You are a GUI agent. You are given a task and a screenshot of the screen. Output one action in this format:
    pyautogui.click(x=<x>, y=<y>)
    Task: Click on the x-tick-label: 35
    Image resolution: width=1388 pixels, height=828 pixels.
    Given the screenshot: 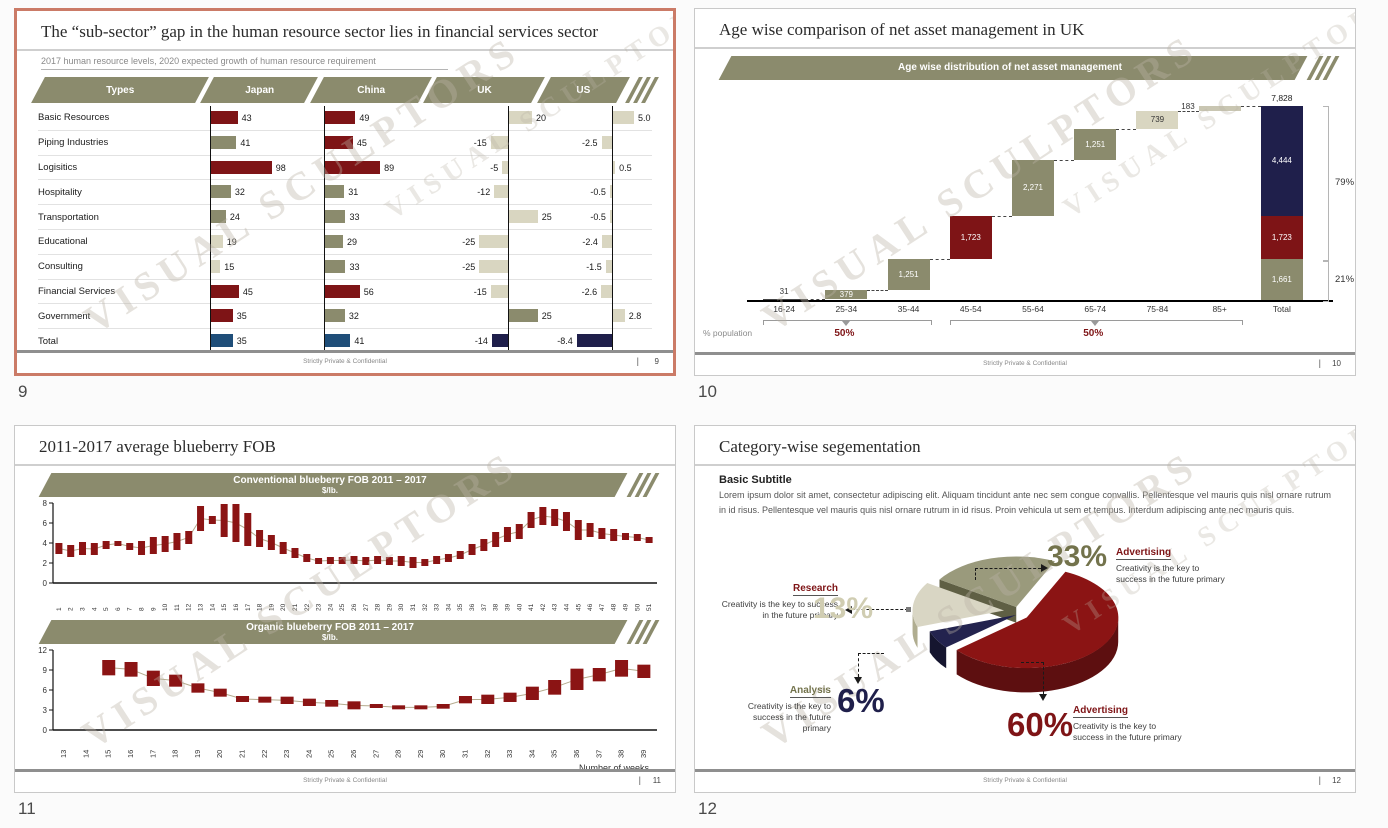 What is the action you would take?
    pyautogui.click(x=554, y=754)
    